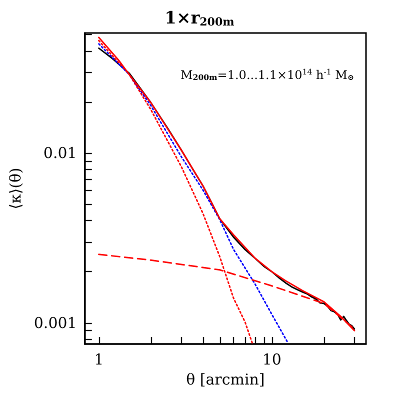 This screenshot has height=399, width=399. Describe the element at coordinates (99, 359) in the screenshot. I see `x-tick-label: 1` at that location.